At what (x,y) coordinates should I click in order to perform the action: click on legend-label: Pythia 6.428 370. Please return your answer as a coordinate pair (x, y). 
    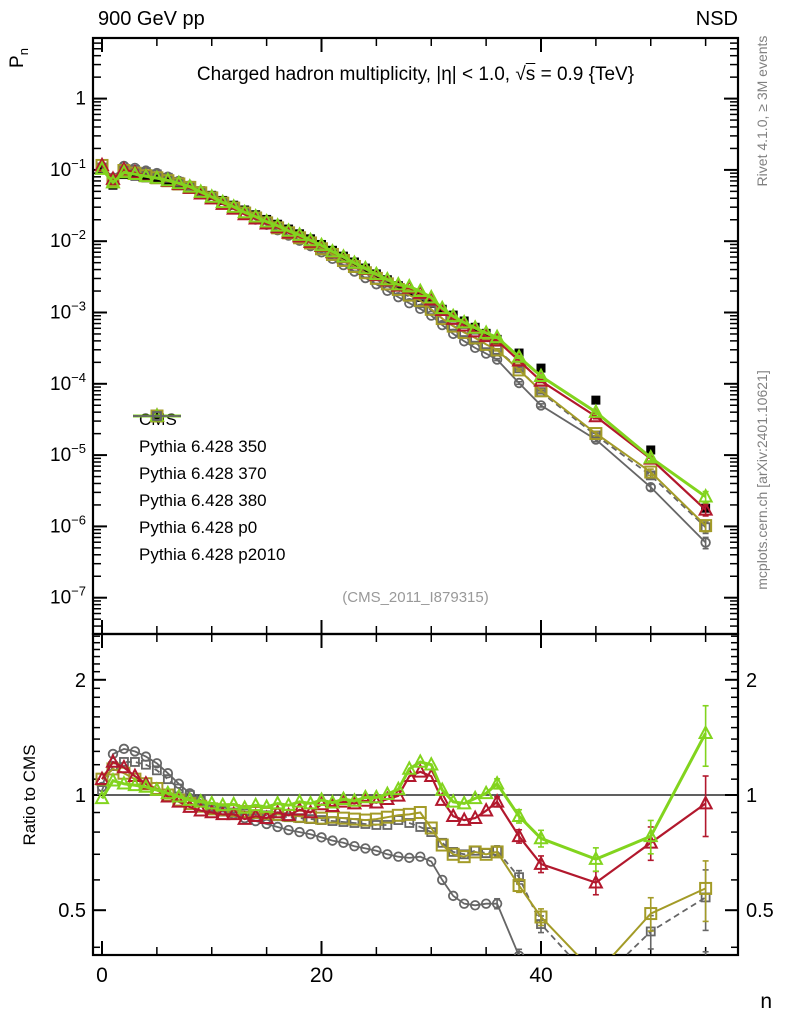
    Looking at the image, I should click on (203, 473).